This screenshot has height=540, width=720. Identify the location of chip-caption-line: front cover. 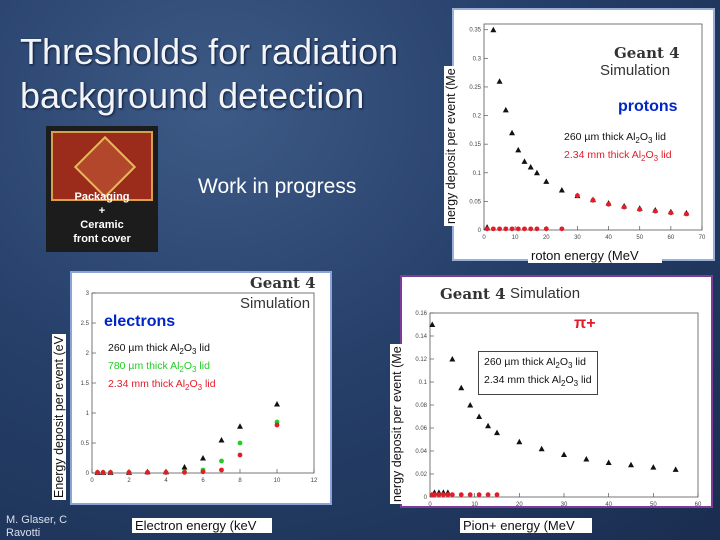
(102, 239).